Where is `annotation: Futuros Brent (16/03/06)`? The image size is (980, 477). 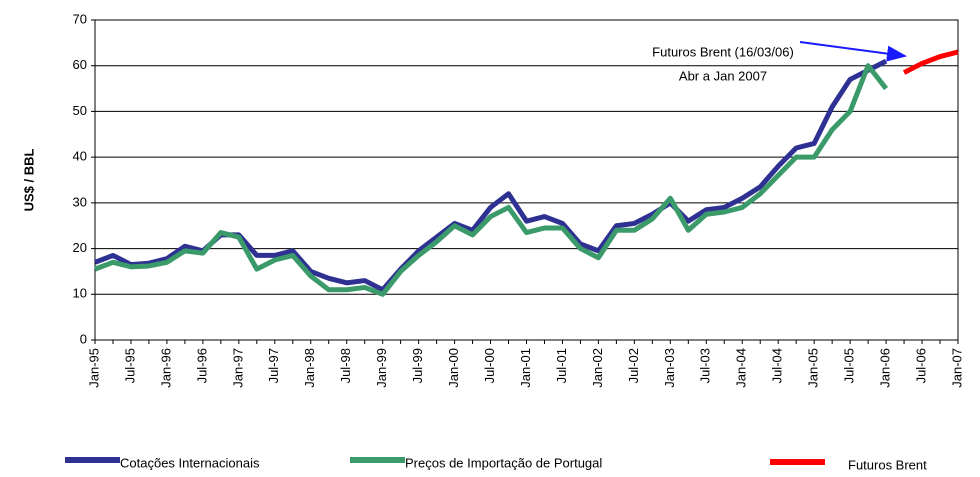
annotation: Futuros Brent (16/03/06) is located at coordinates (723, 51).